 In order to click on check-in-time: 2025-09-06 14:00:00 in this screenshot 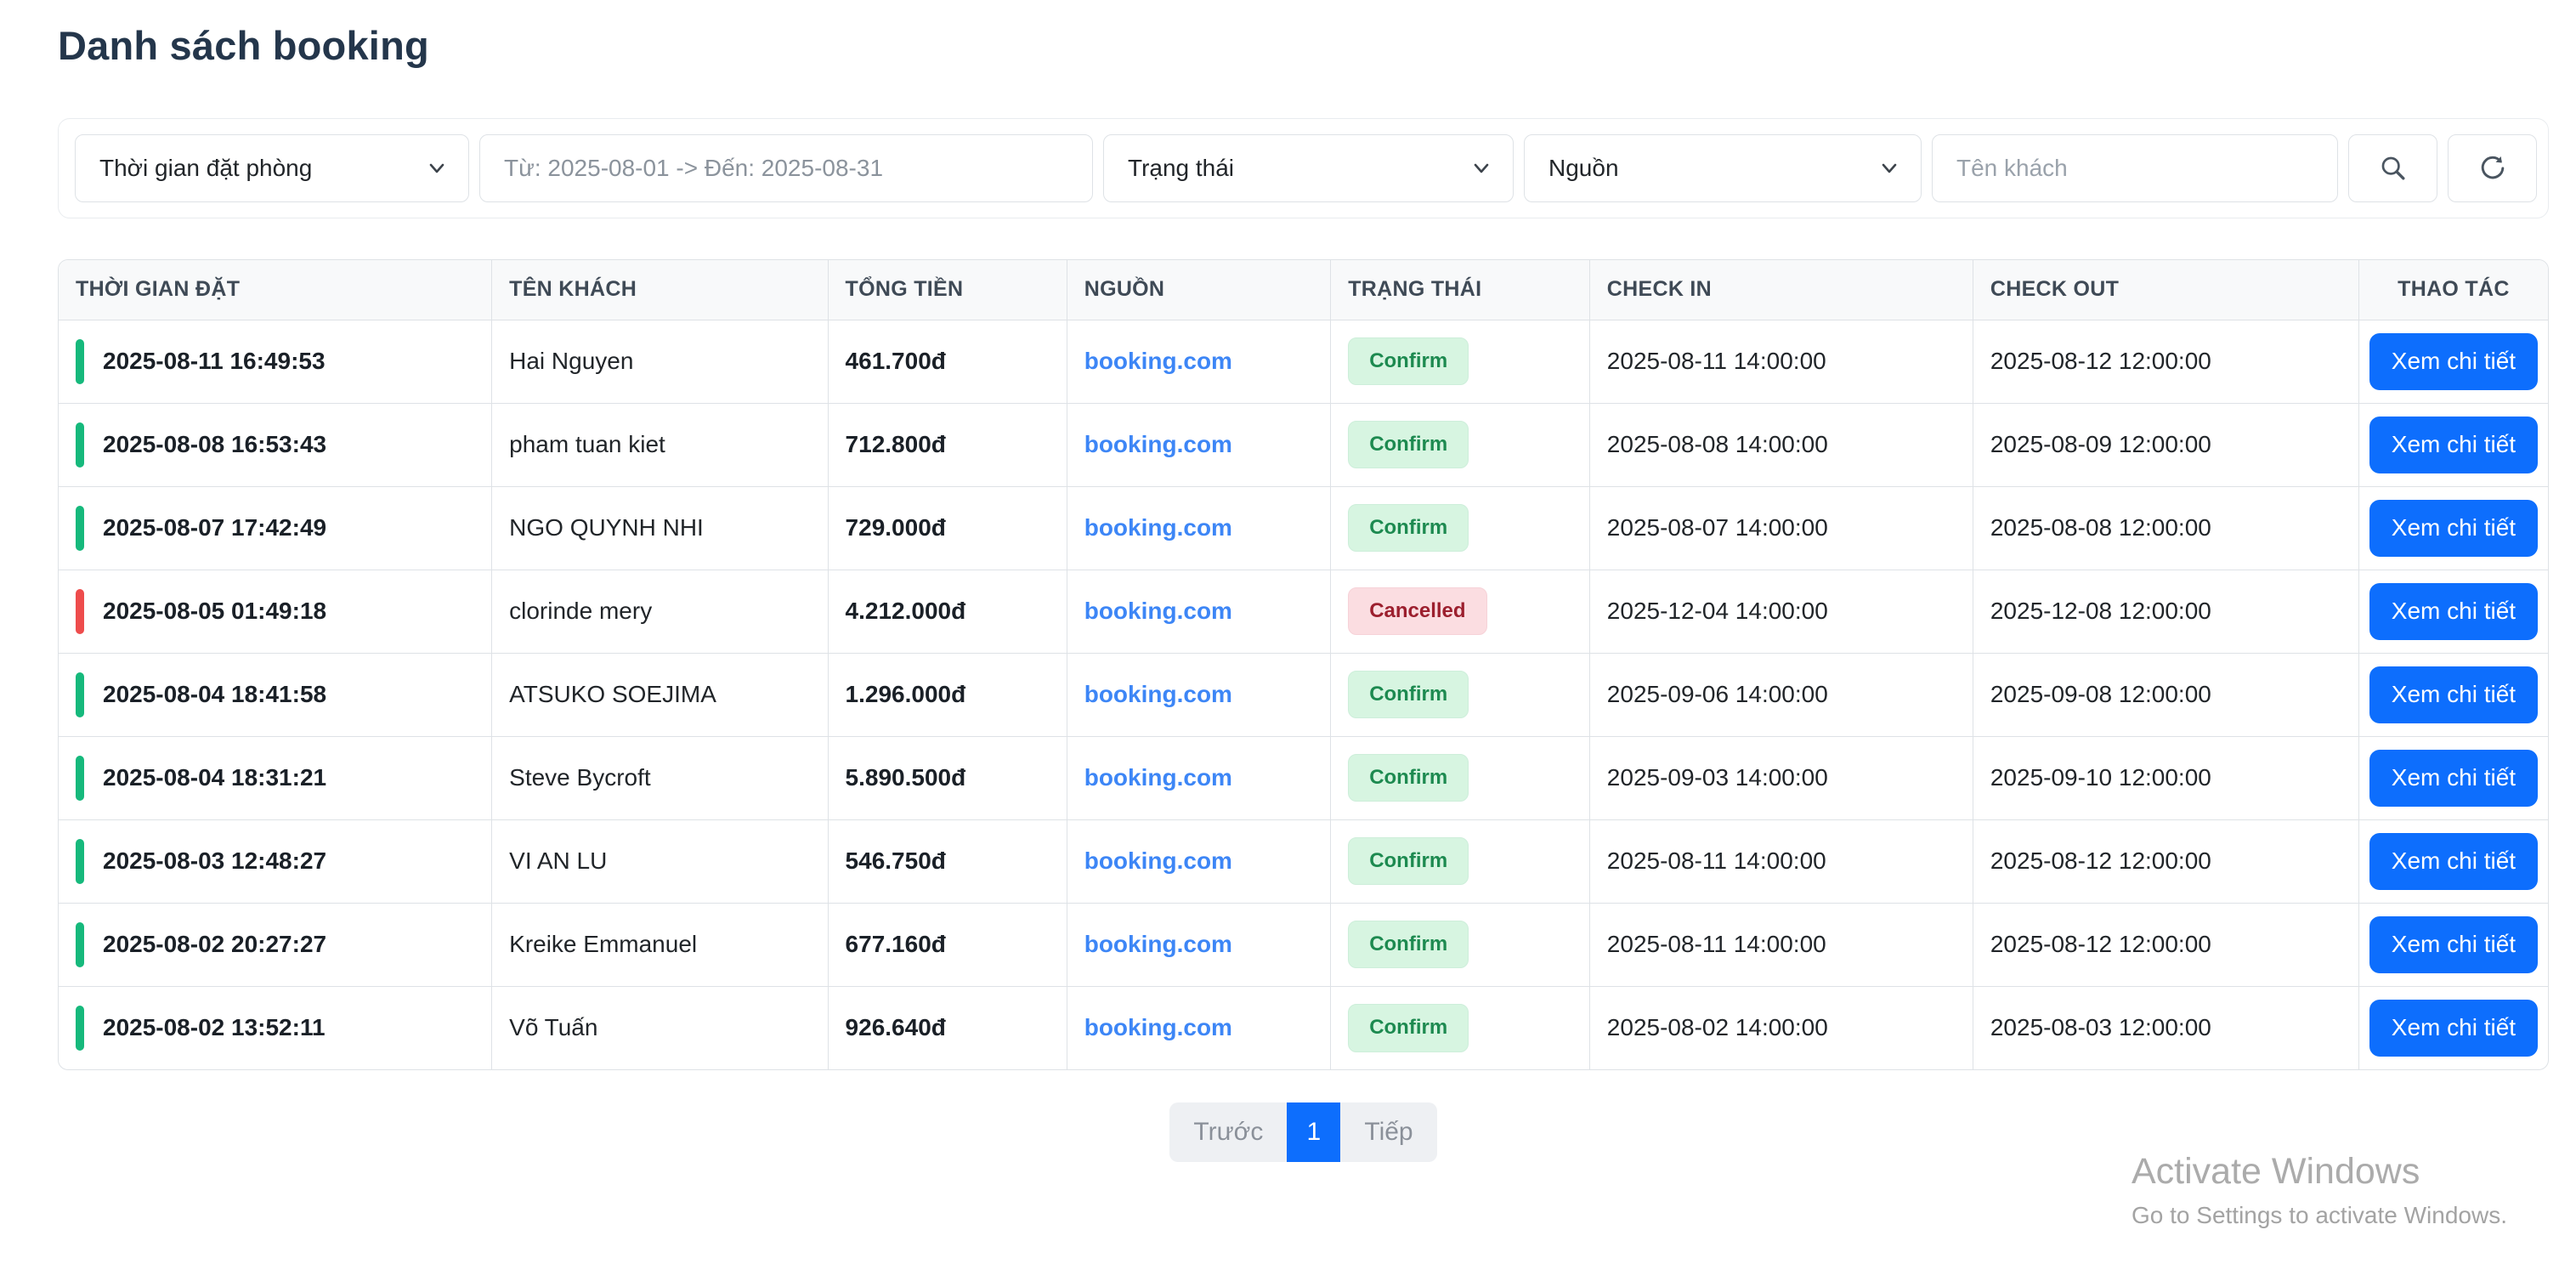, I will do `click(1717, 694)`.